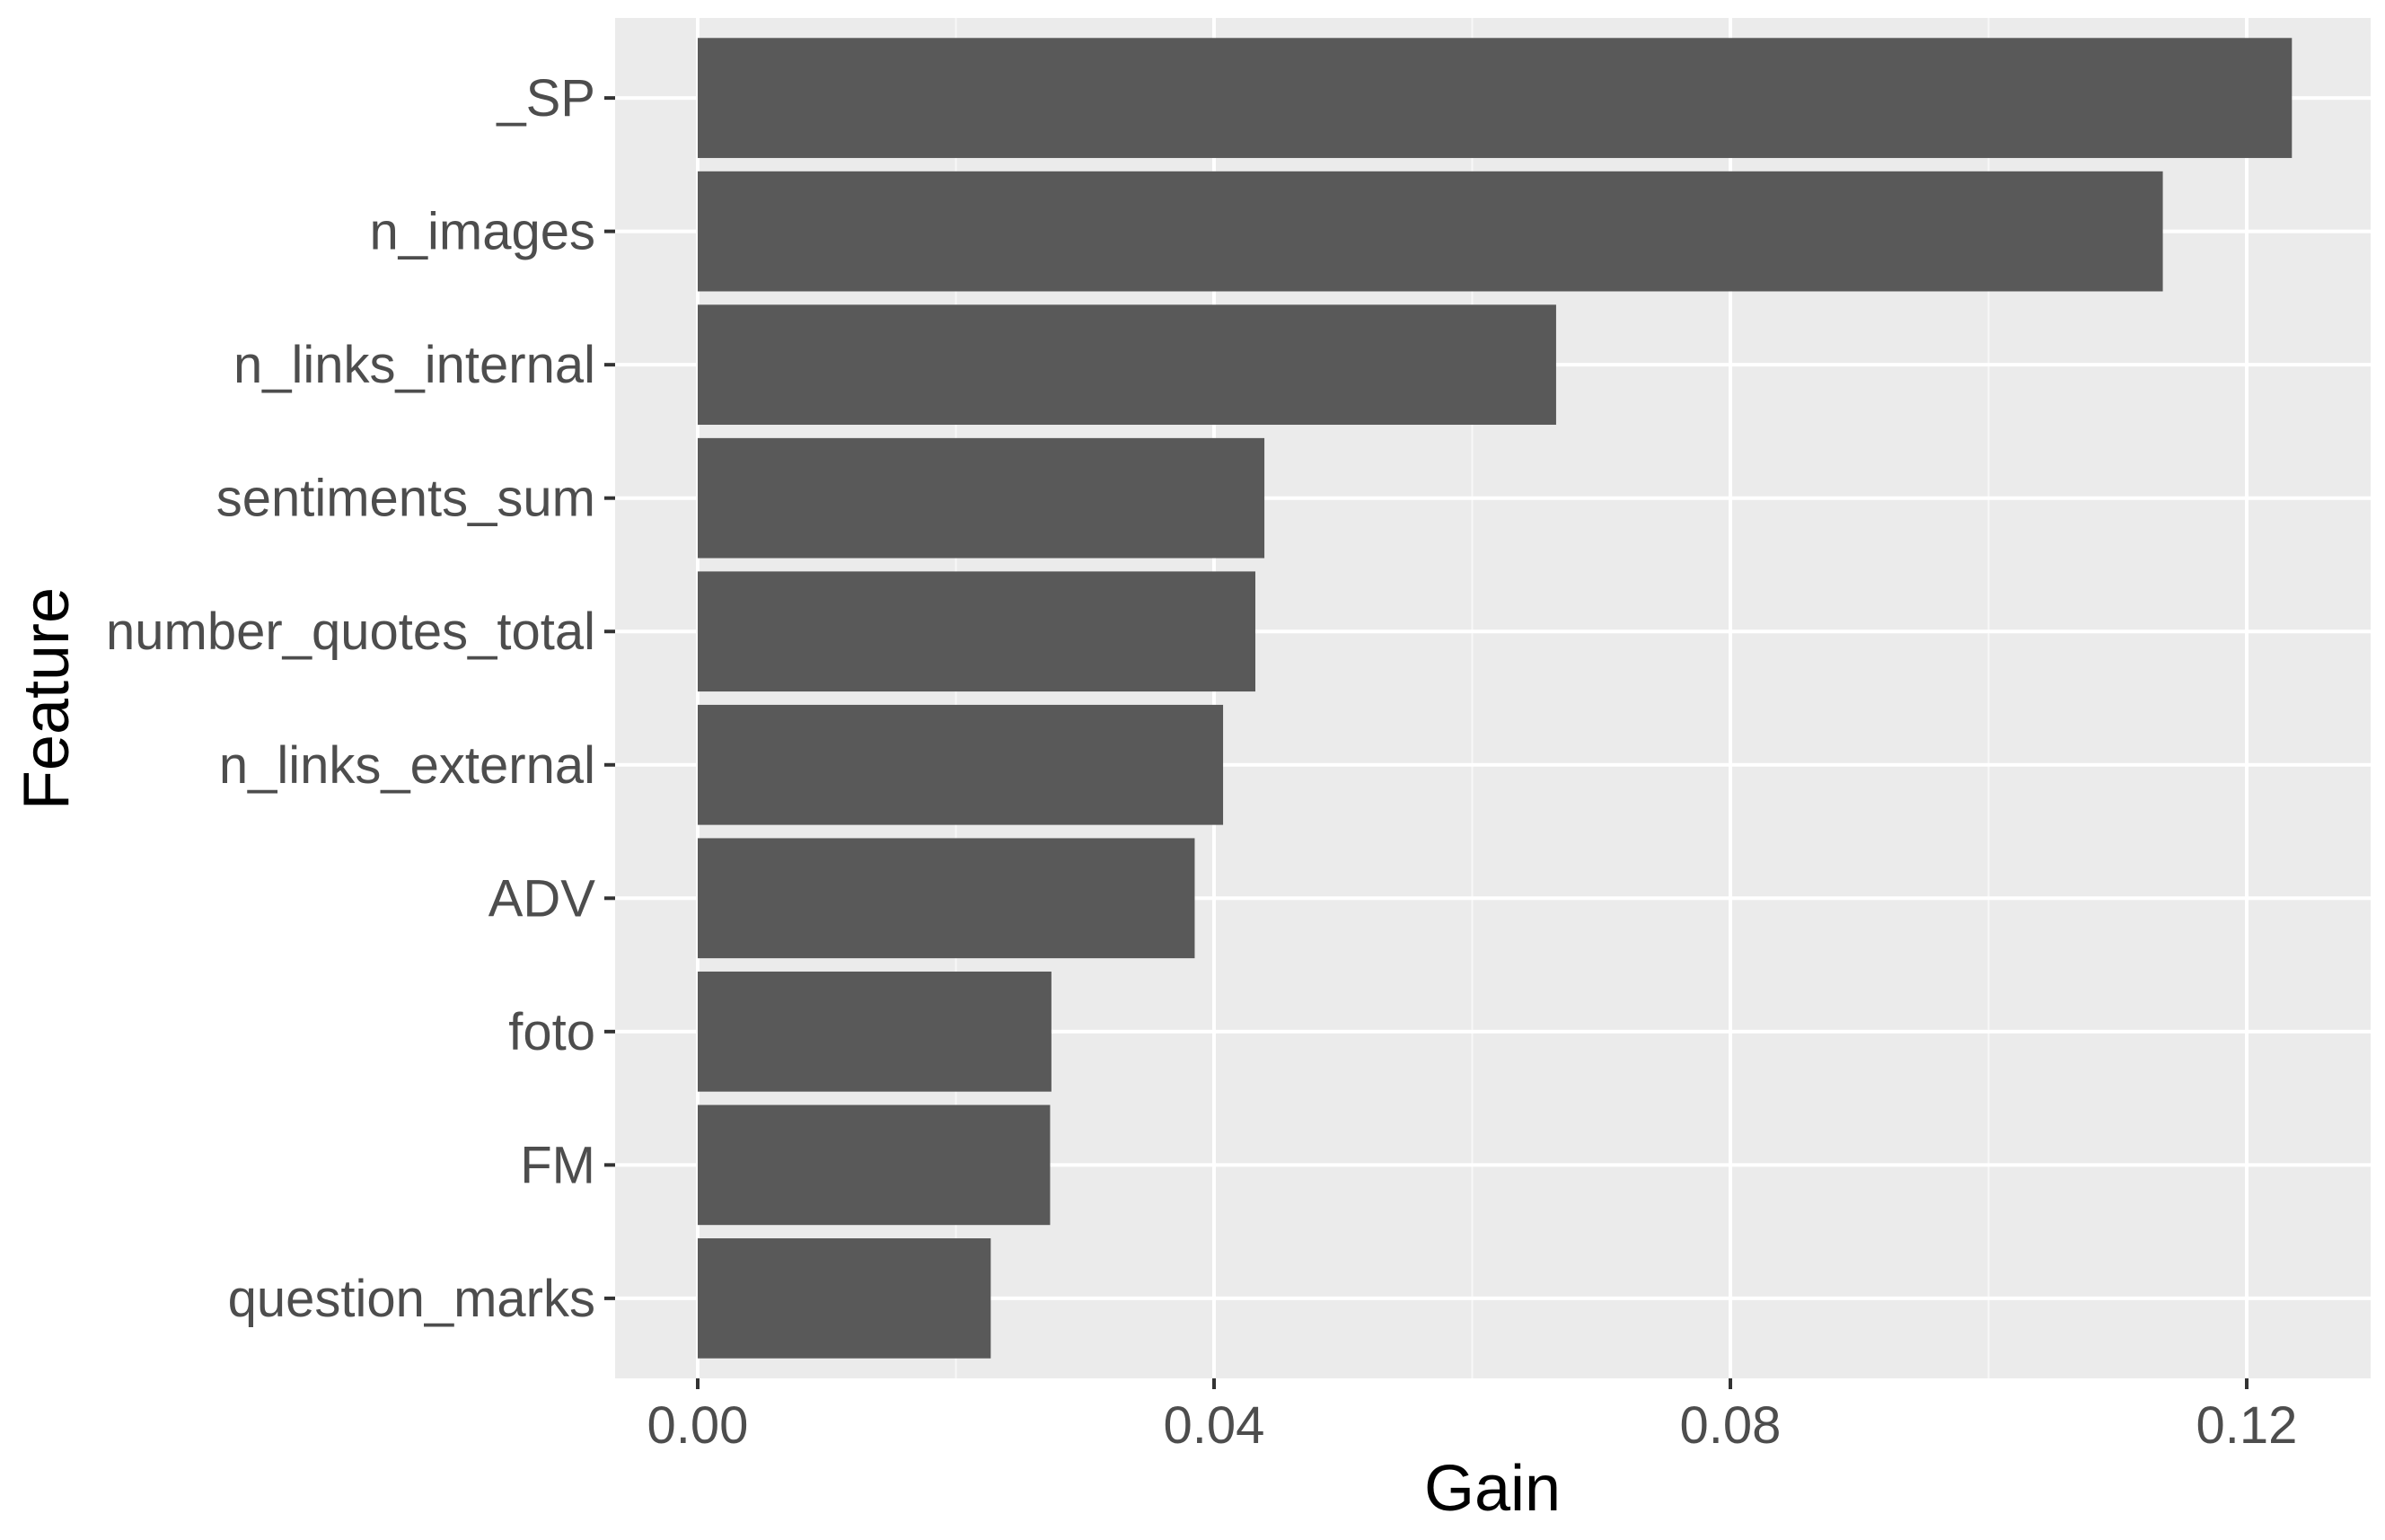 This screenshot has height=1540, width=2385. I want to click on x-axis-title: Gain, so click(1493, 1489).